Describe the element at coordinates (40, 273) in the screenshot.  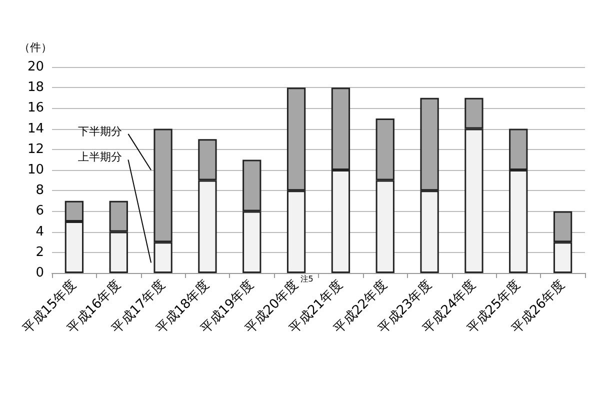
I see `y-tick-label: 0` at that location.